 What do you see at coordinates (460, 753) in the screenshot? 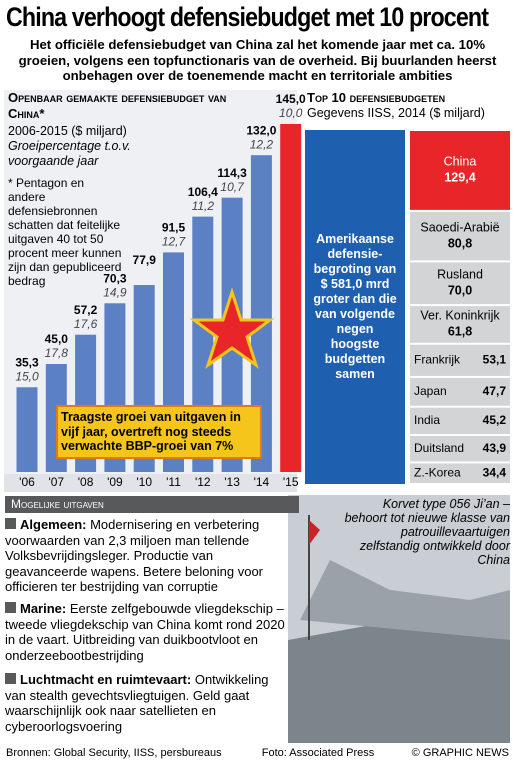
I see `copyright: © GRAPHIC NEWS` at bounding box center [460, 753].